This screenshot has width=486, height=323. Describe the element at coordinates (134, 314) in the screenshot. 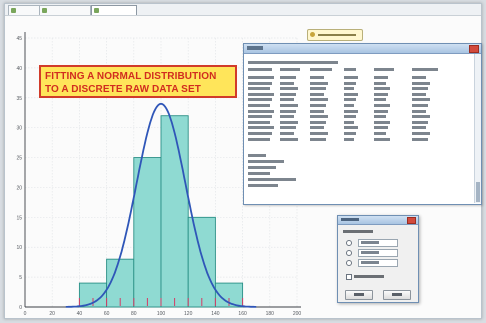

I see `x-tick-label: 80` at that location.